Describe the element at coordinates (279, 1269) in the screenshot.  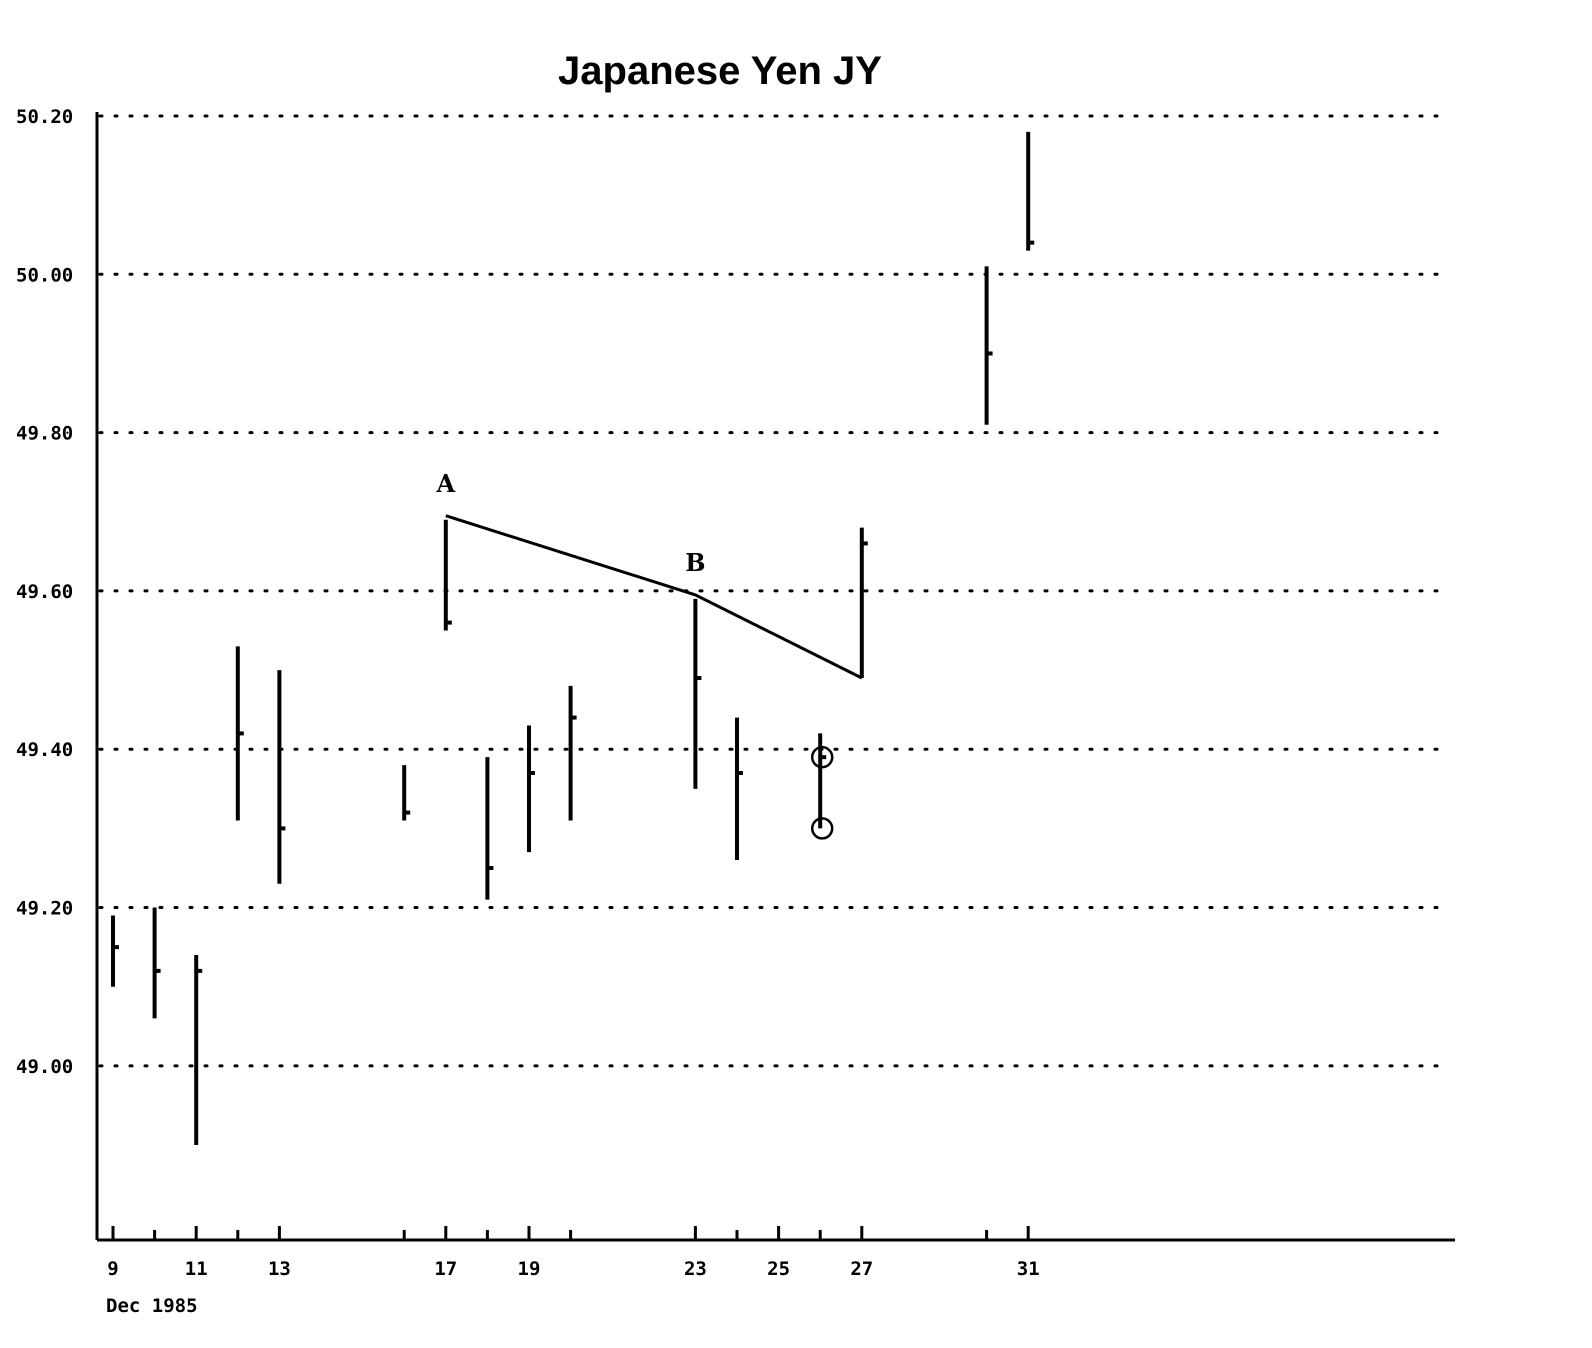
I see `x-tick-label-2: 13` at that location.